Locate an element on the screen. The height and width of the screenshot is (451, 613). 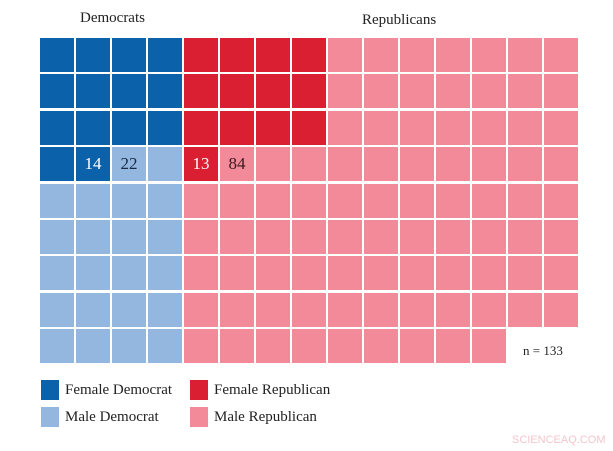
female-democrat-count: 14 is located at coordinates (93, 164).